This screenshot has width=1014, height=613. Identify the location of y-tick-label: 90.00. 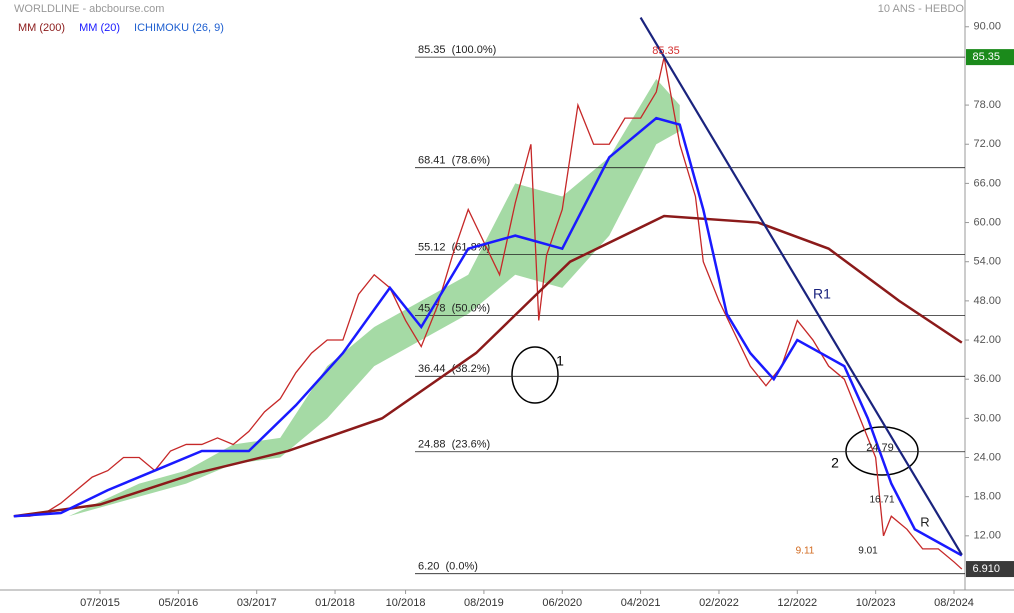
(987, 27).